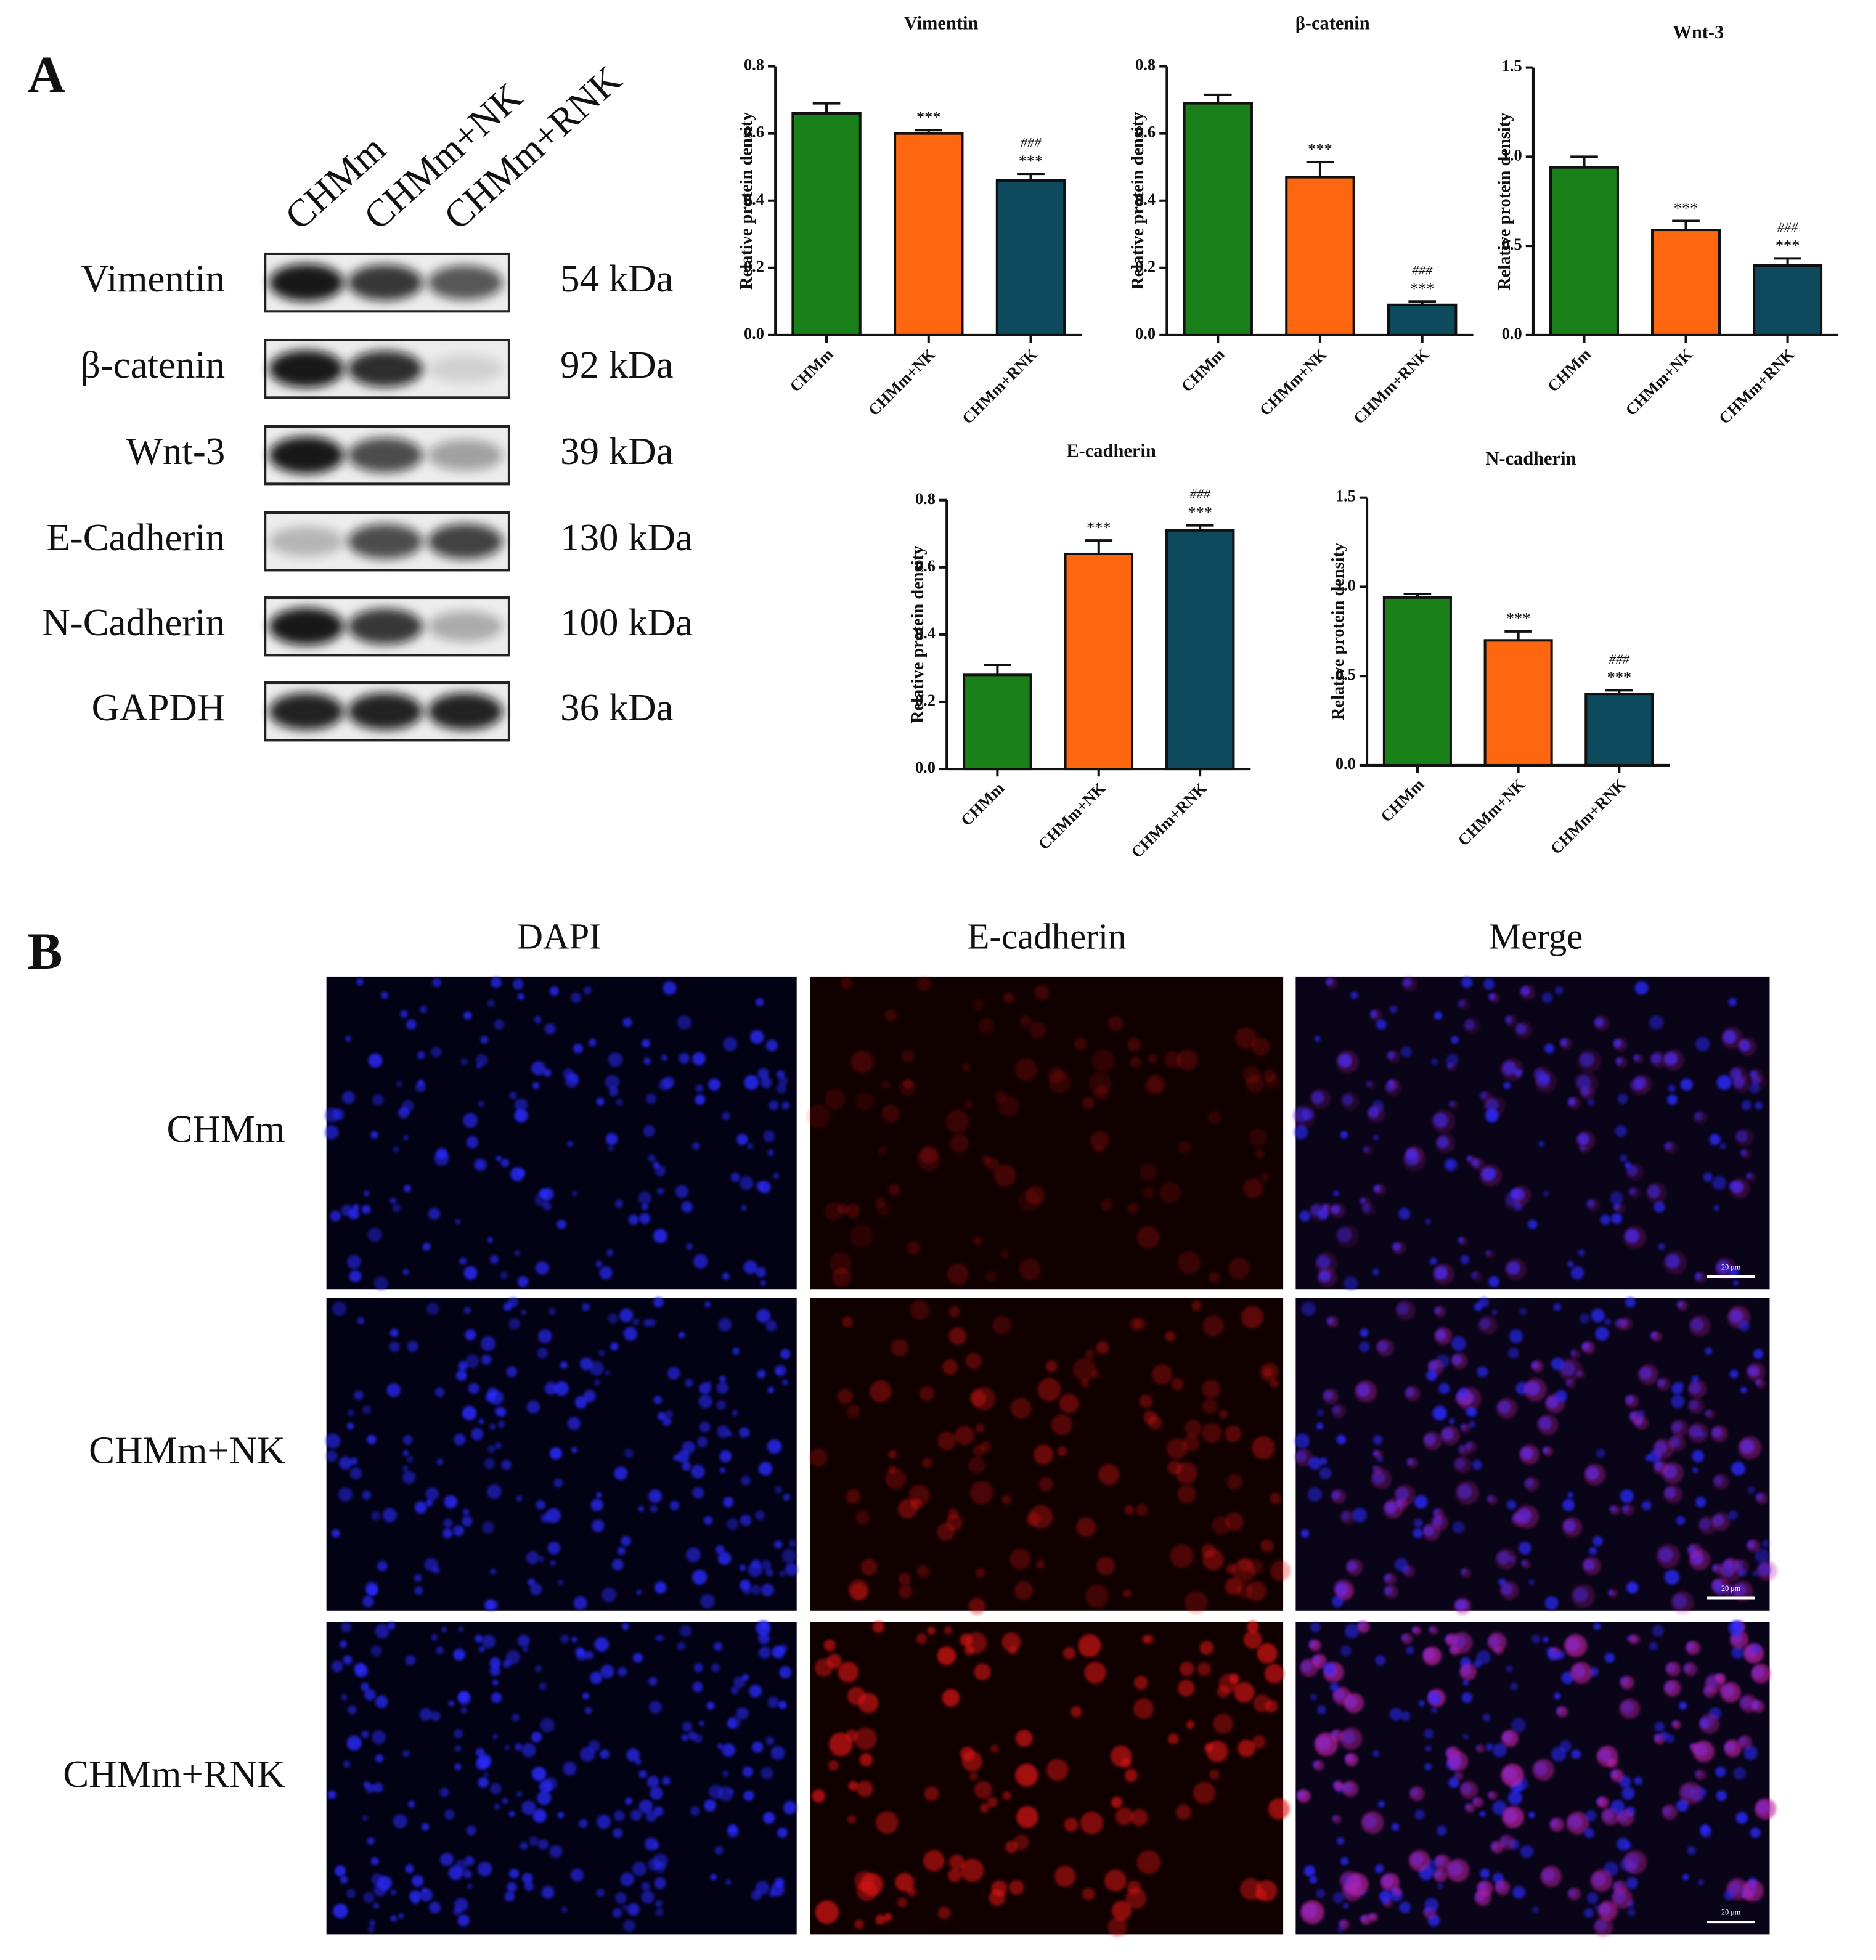 Image resolution: width=1876 pixels, height=1960 pixels. I want to click on micrograph, so click(1536, 1778).